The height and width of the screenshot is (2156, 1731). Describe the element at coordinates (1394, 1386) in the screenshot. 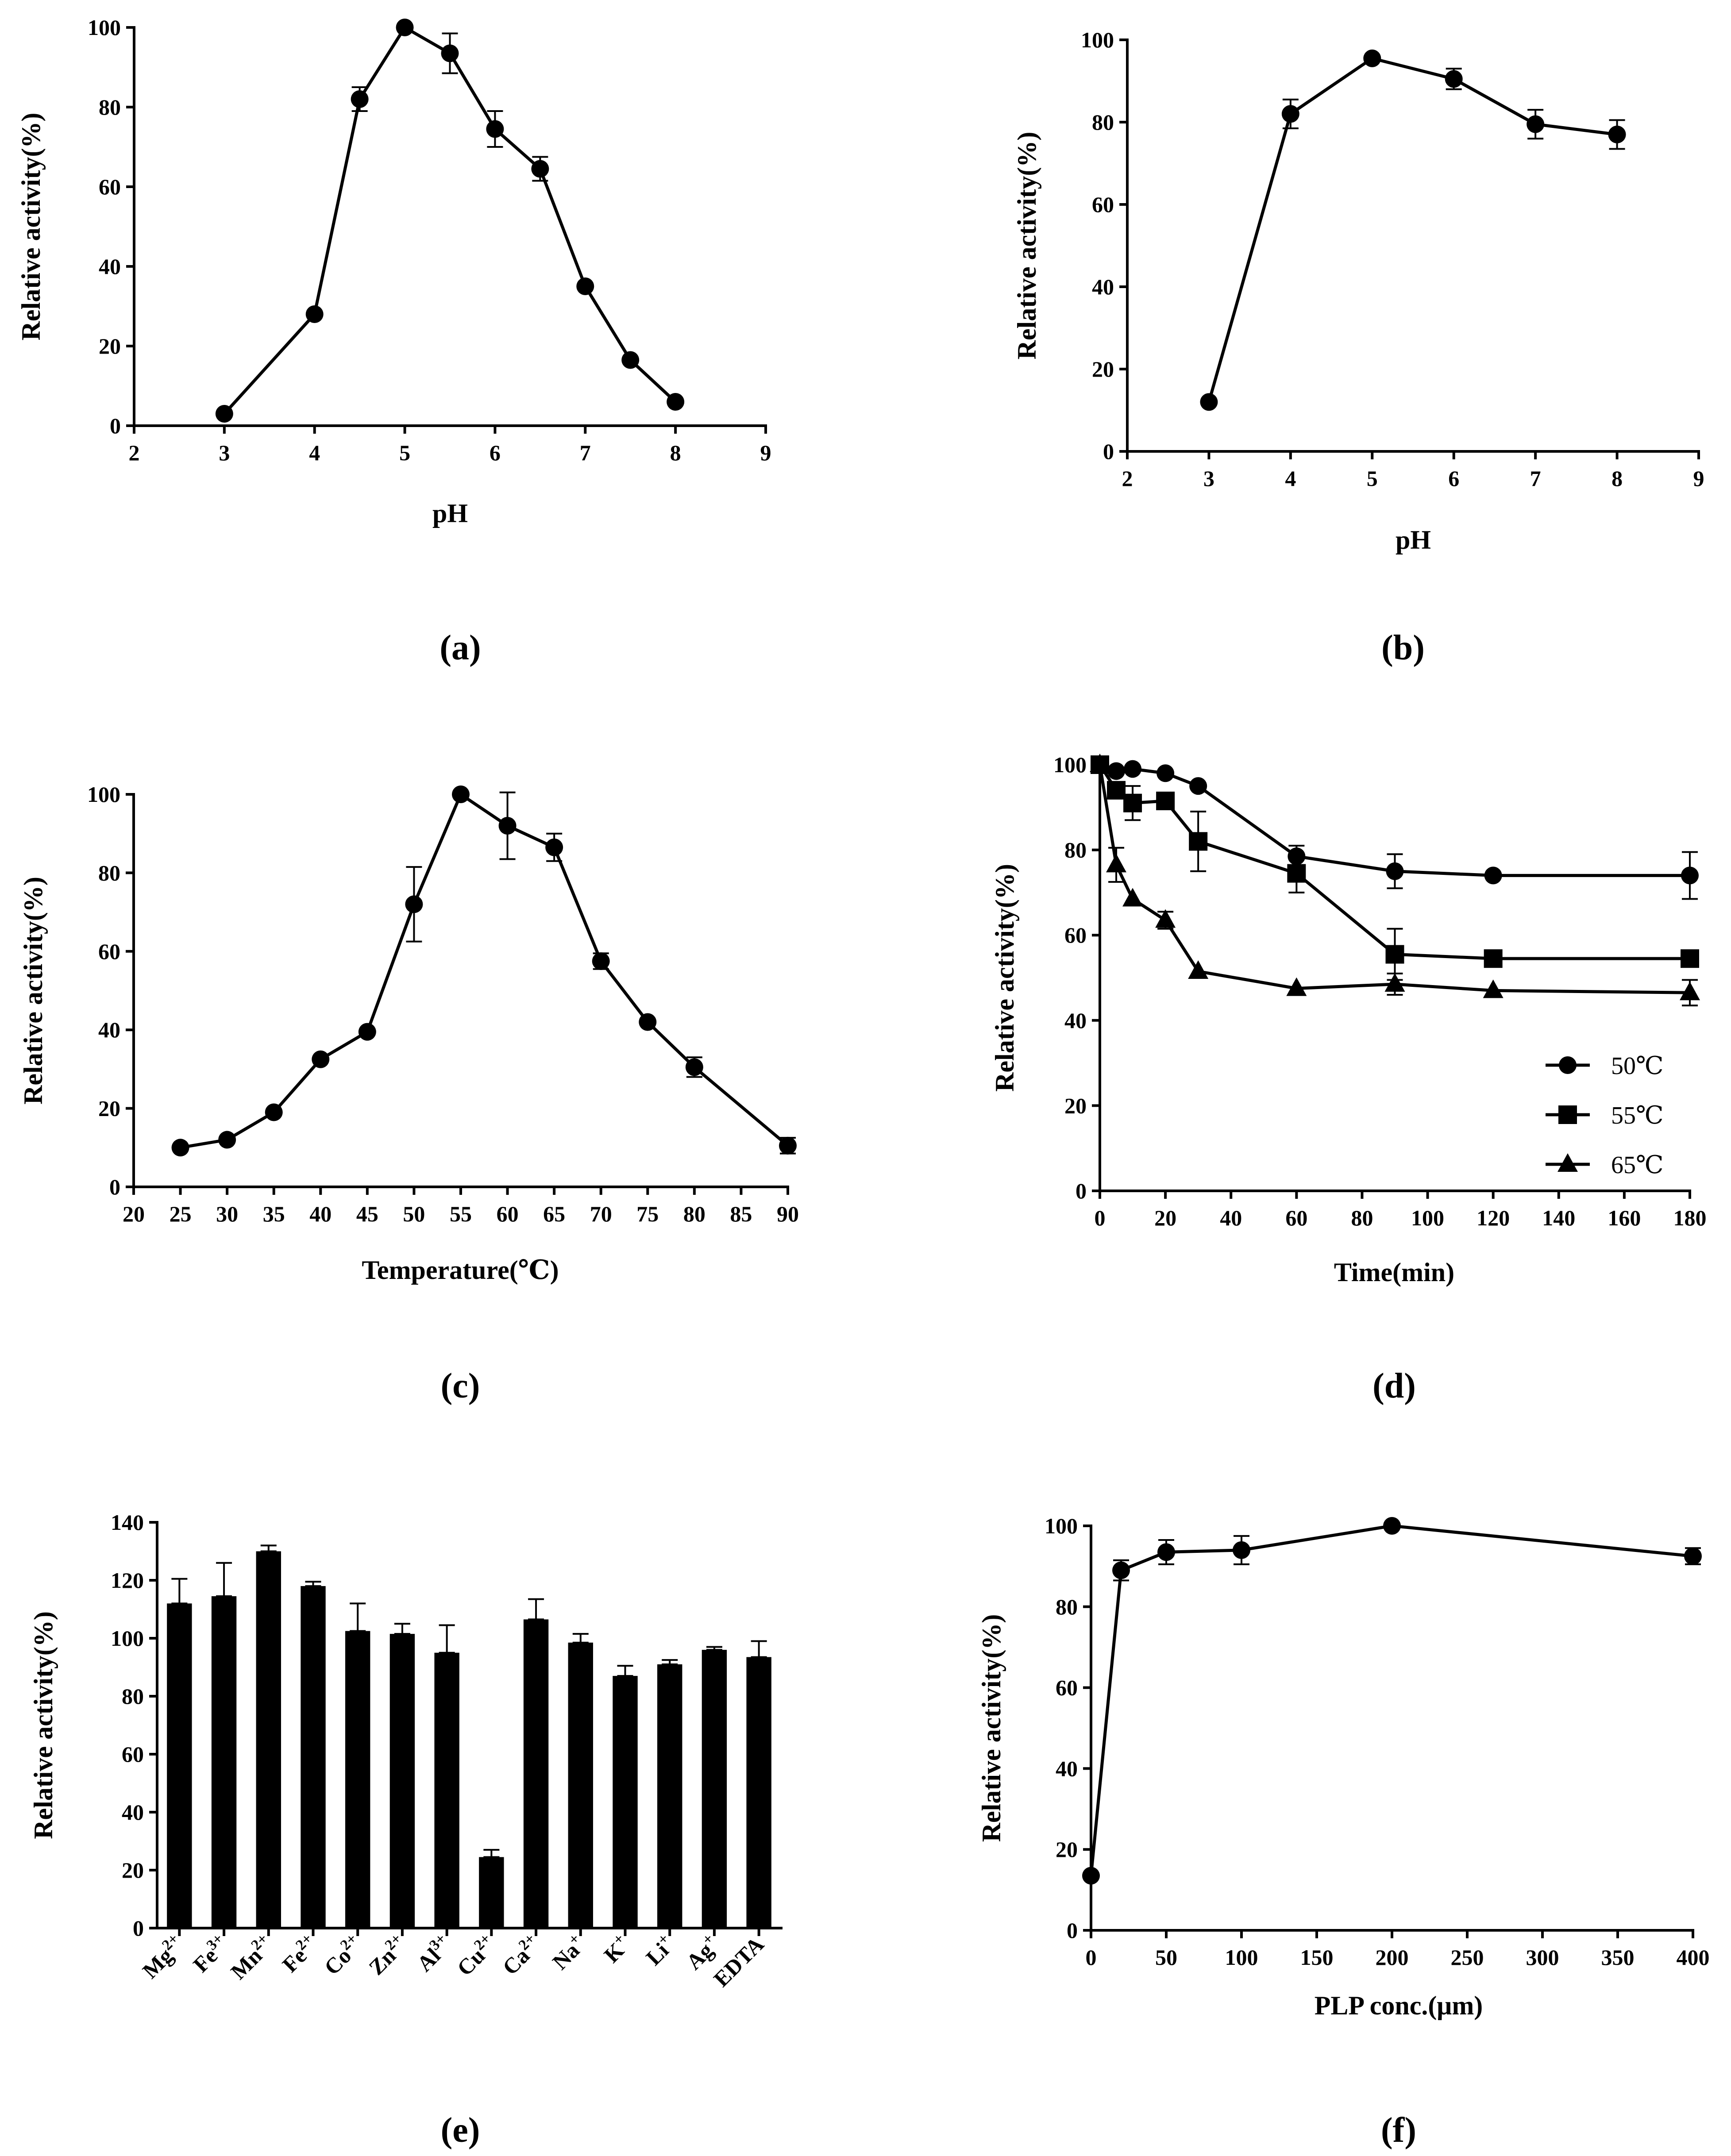

I see `panel-label: (d)` at that location.